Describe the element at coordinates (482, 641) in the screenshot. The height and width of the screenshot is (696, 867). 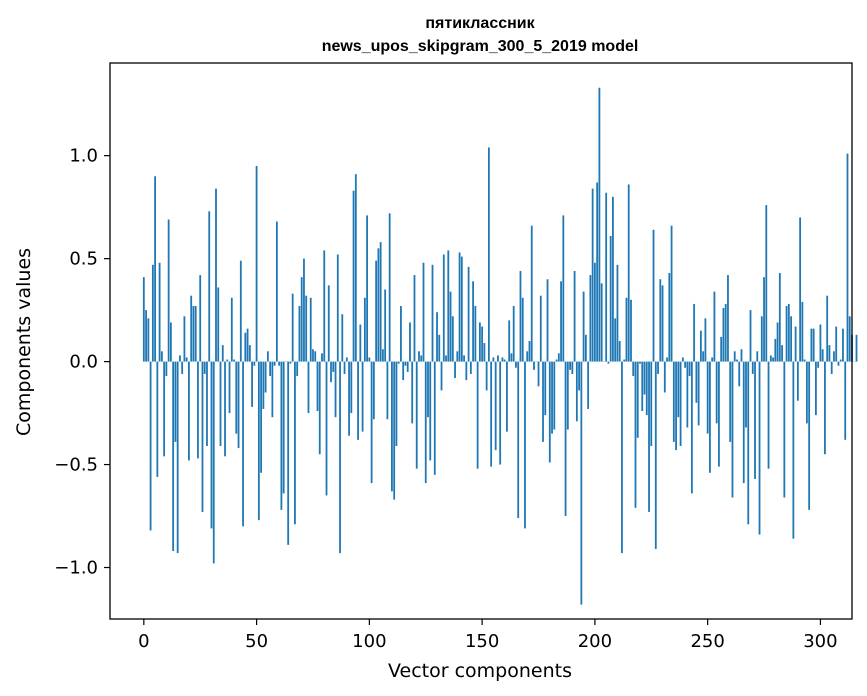
I see `x-tick-label: 150` at that location.